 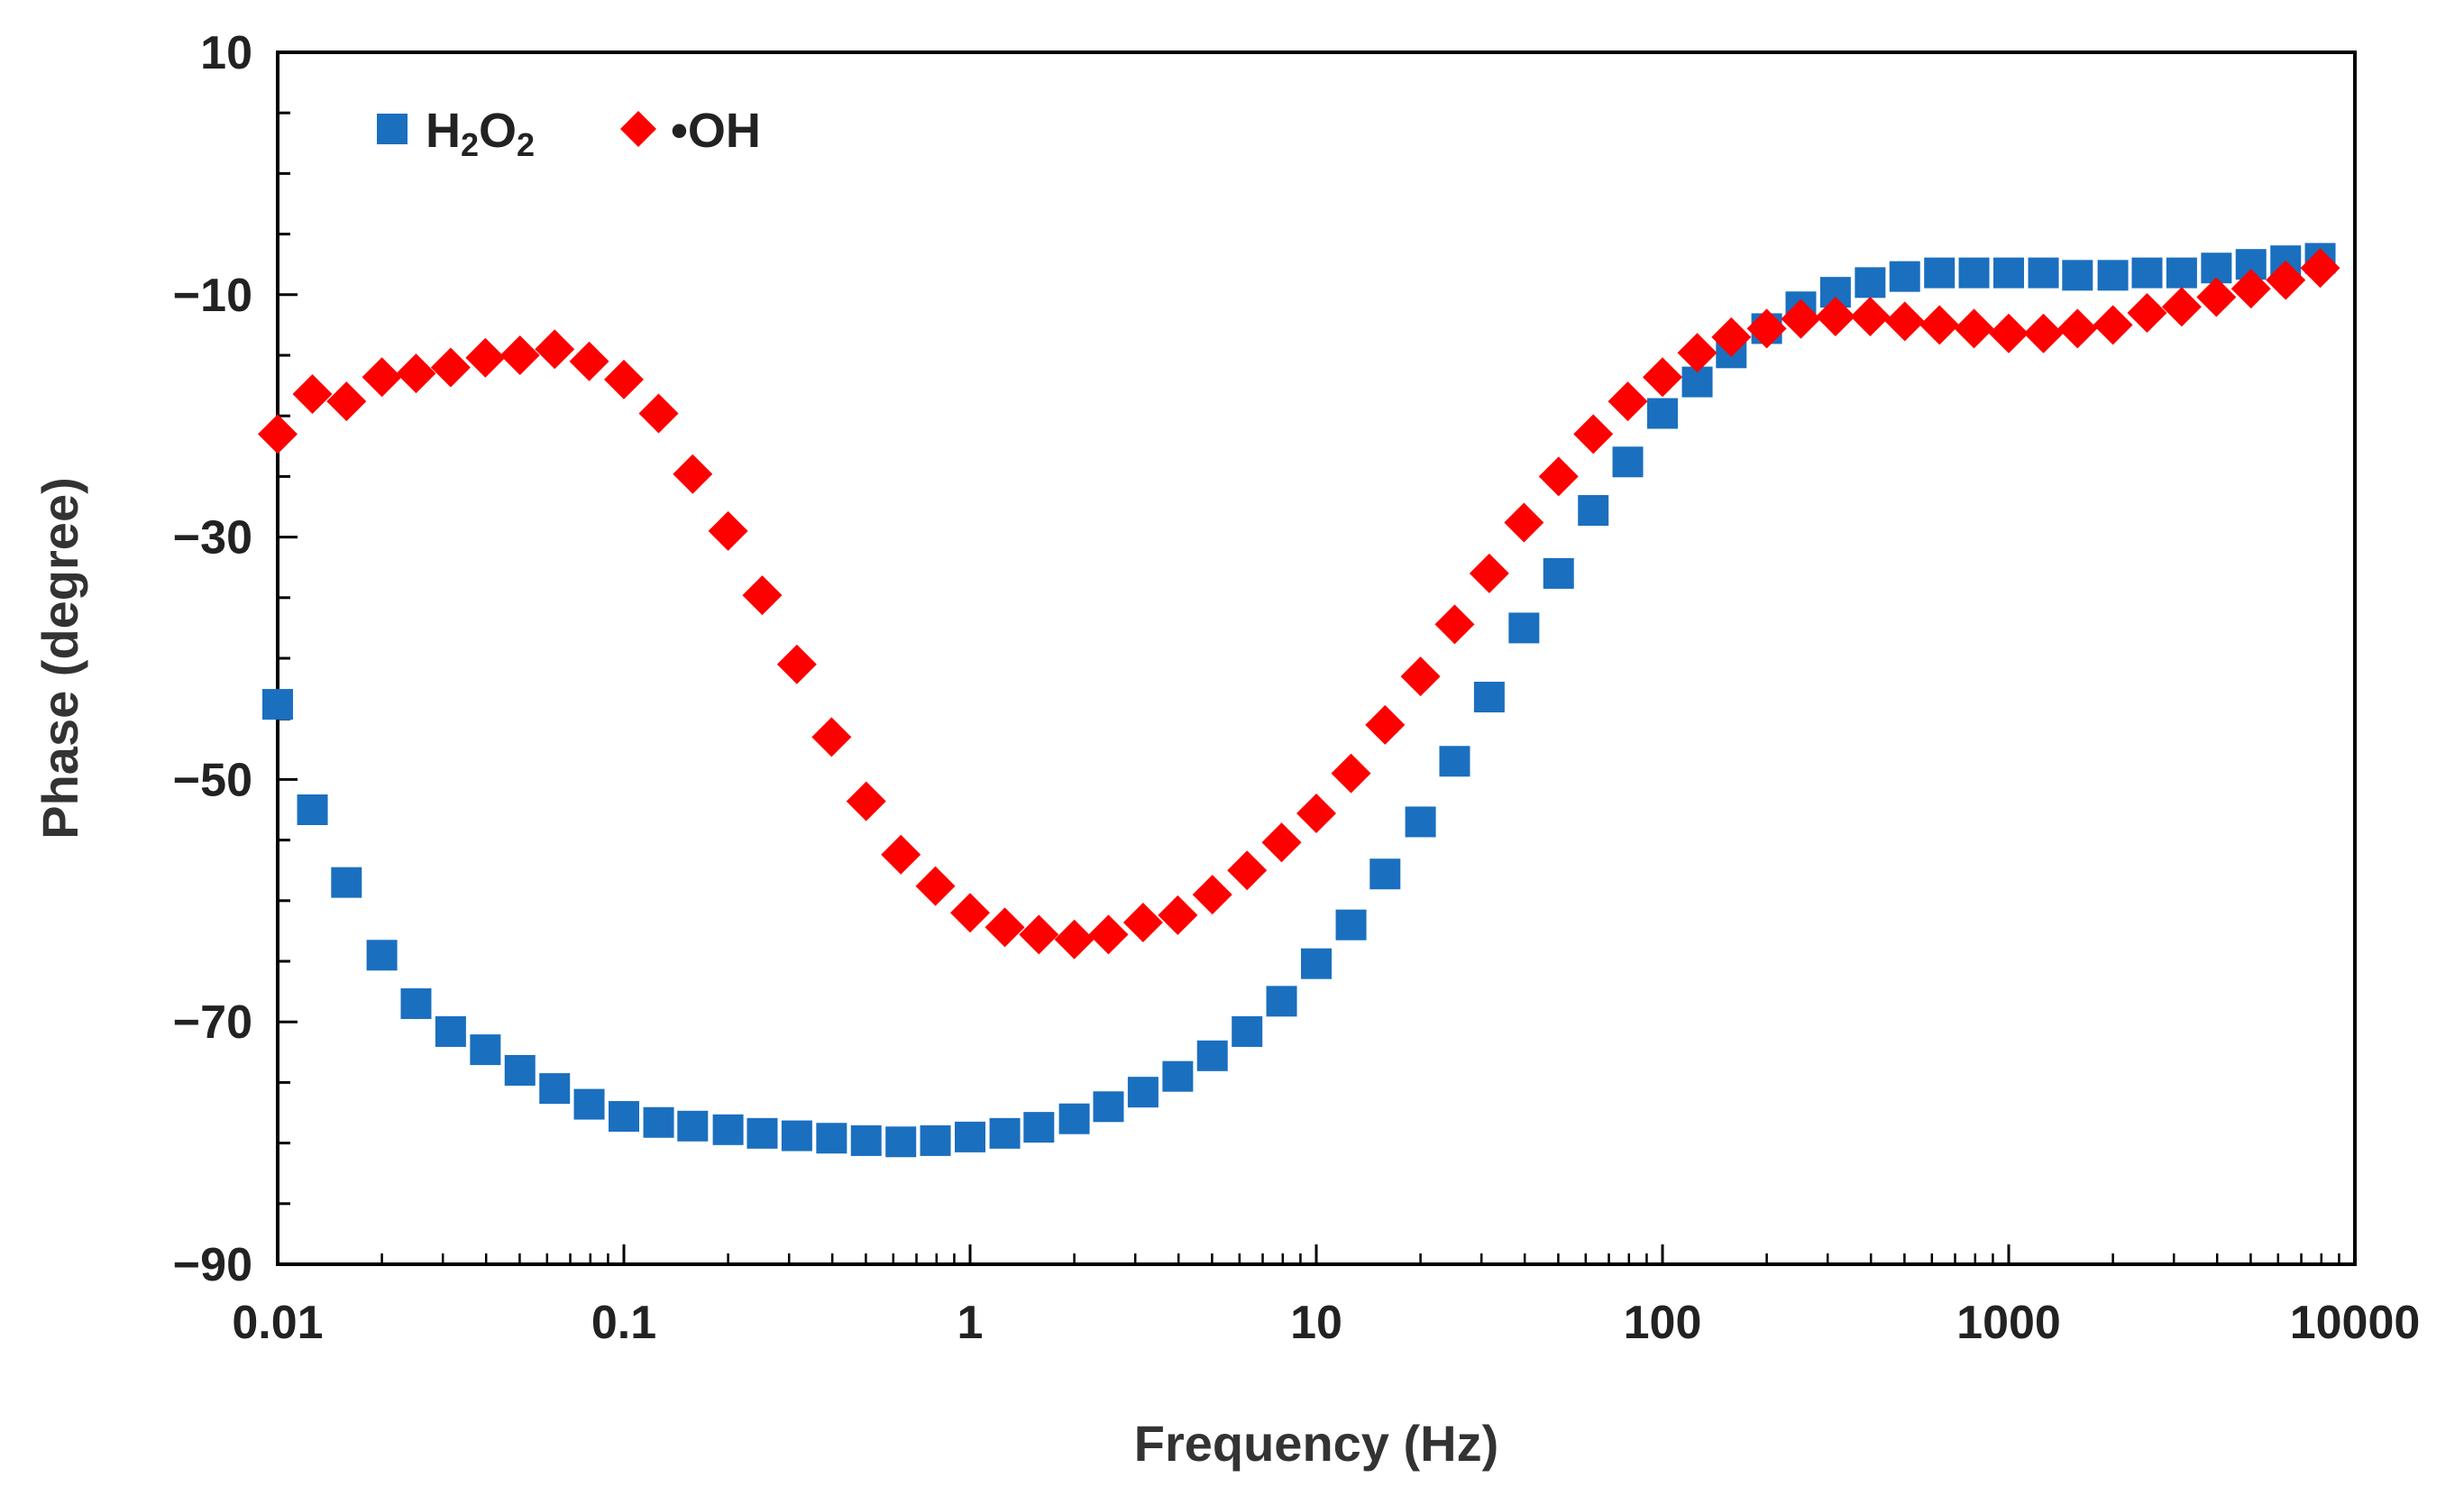 I want to click on x-tick-label: 0.01, so click(x=277, y=1323).